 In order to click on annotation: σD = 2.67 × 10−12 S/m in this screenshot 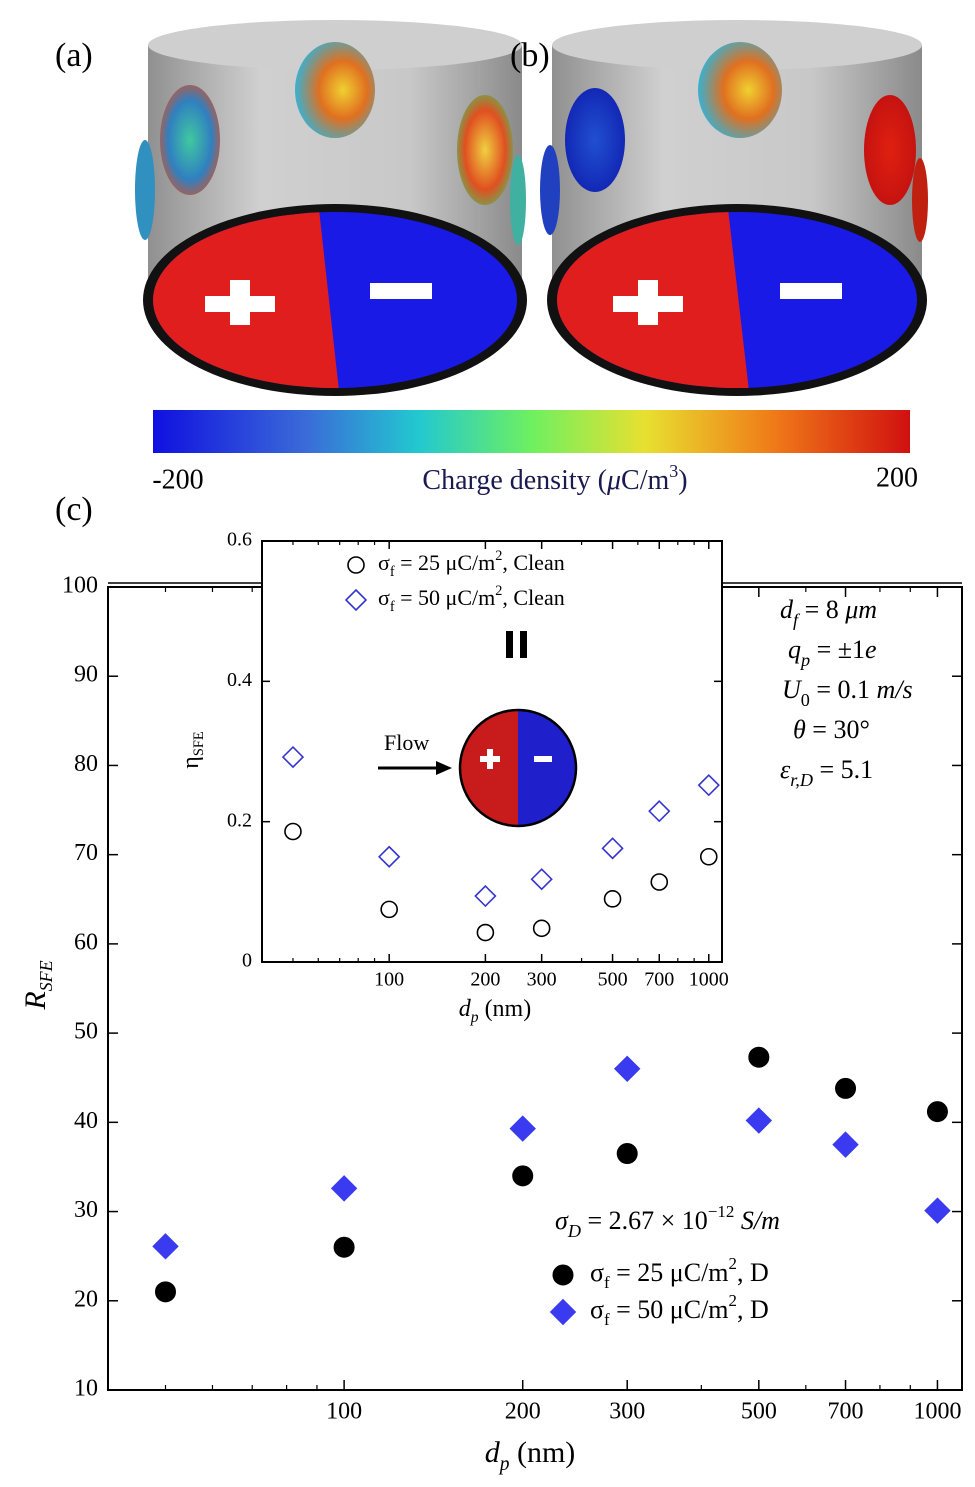, I will do `click(667, 1221)`.